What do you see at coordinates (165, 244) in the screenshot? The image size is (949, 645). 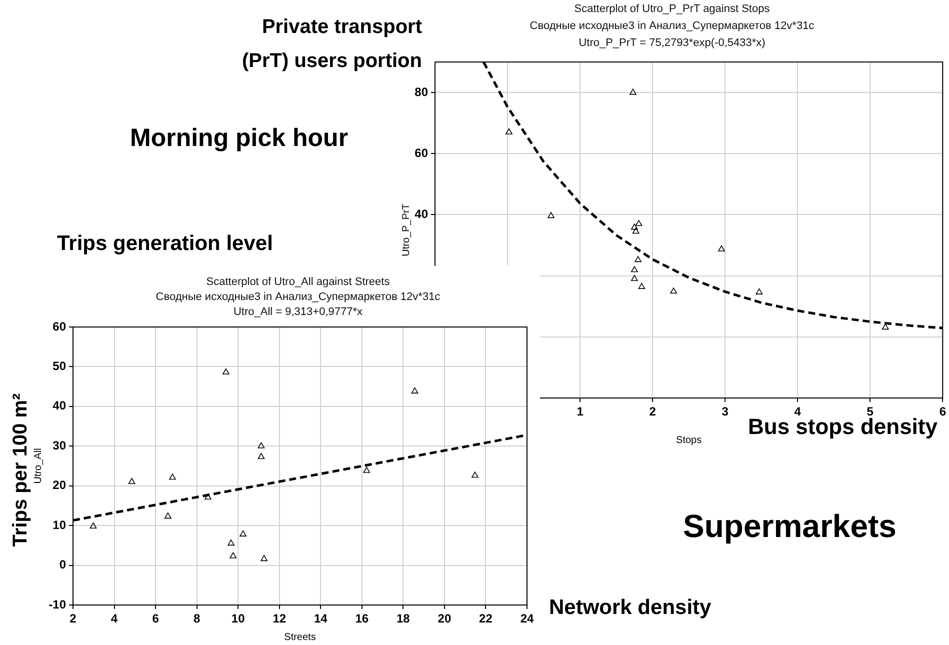 I see `text: Trips generation level` at bounding box center [165, 244].